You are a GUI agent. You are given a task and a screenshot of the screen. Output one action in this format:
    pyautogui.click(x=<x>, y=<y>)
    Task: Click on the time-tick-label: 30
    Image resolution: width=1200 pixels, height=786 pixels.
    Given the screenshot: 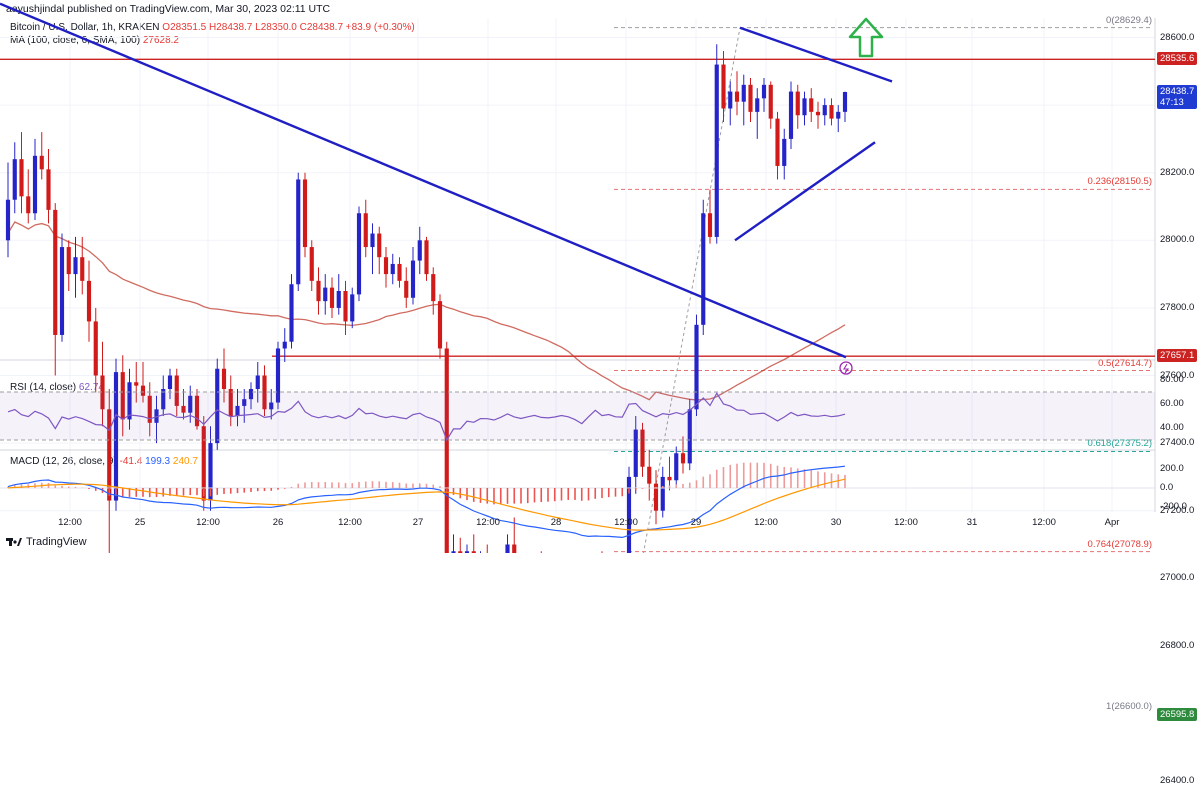 What is the action you would take?
    pyautogui.click(x=836, y=522)
    